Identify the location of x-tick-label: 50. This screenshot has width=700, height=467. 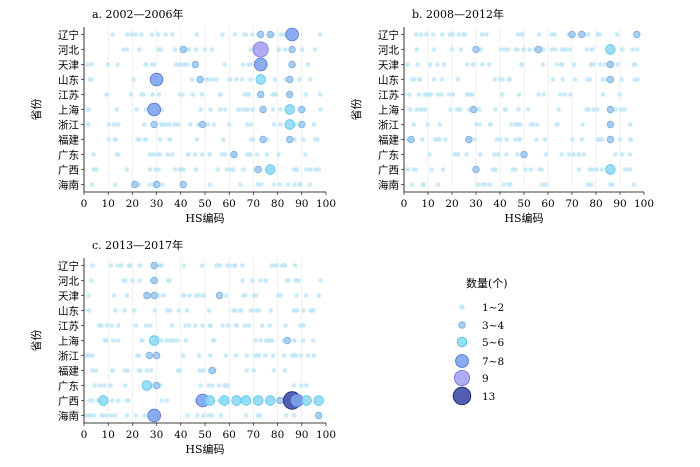
(204, 435).